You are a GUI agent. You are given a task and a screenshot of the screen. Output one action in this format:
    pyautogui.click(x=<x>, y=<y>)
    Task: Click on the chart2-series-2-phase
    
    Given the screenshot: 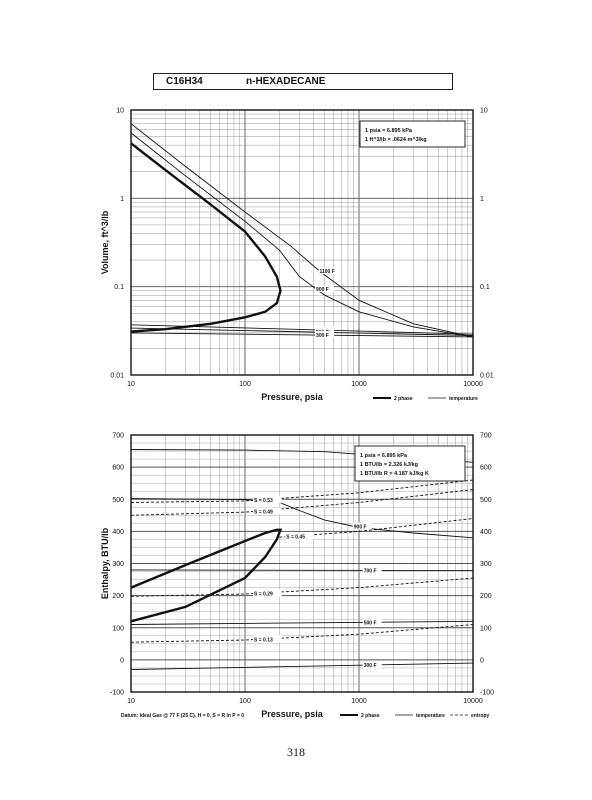 What is the action you would take?
    pyautogui.click(x=206, y=575)
    